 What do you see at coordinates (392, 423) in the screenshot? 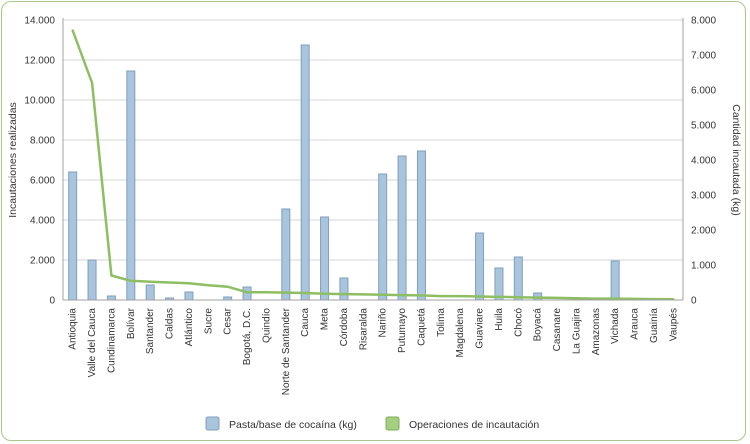
I see `legend-line-swatch` at bounding box center [392, 423].